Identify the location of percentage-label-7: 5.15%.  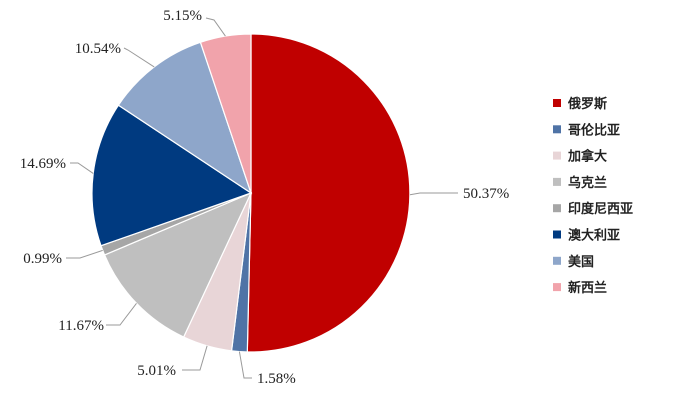
(182, 16).